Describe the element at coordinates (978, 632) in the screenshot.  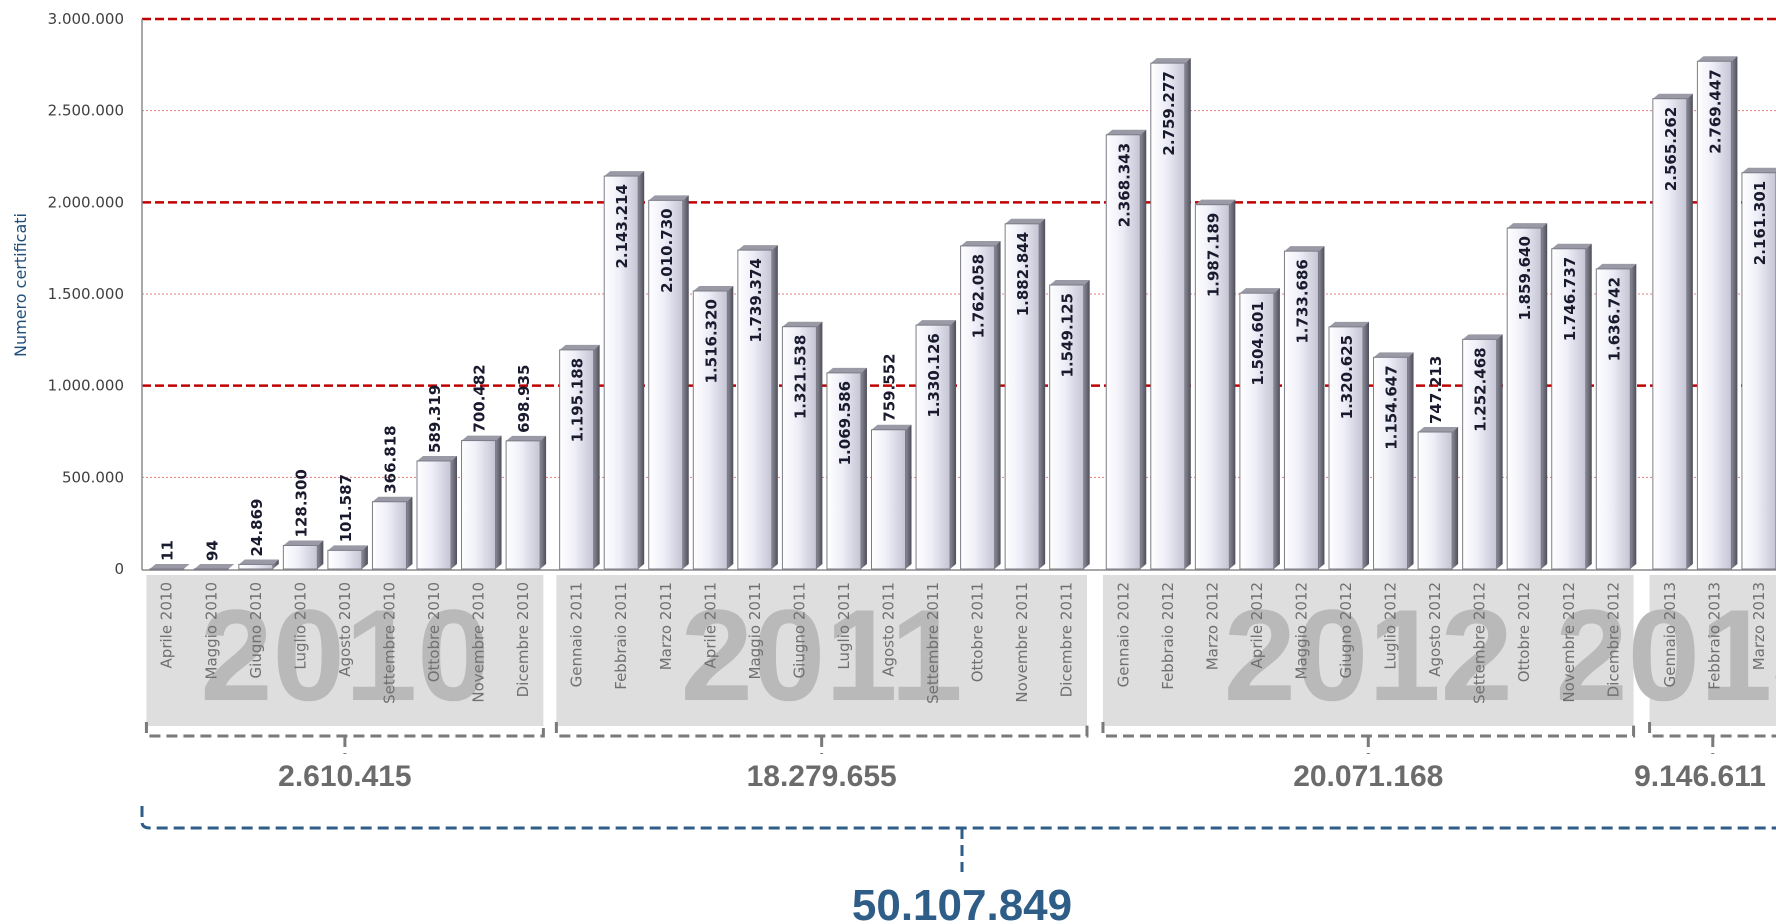
I see `x-tick-label: Ottobre 2011` at that location.